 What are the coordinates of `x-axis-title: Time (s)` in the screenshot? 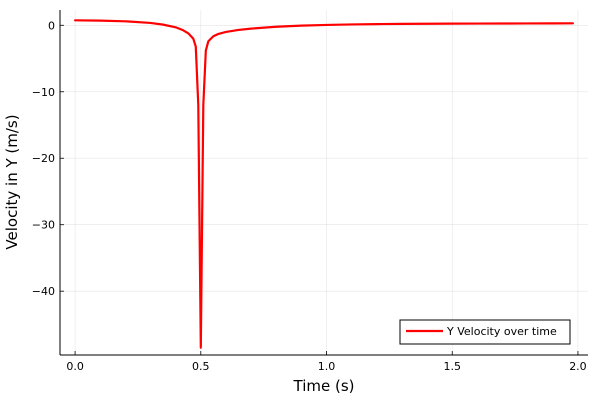 It's located at (324, 386).